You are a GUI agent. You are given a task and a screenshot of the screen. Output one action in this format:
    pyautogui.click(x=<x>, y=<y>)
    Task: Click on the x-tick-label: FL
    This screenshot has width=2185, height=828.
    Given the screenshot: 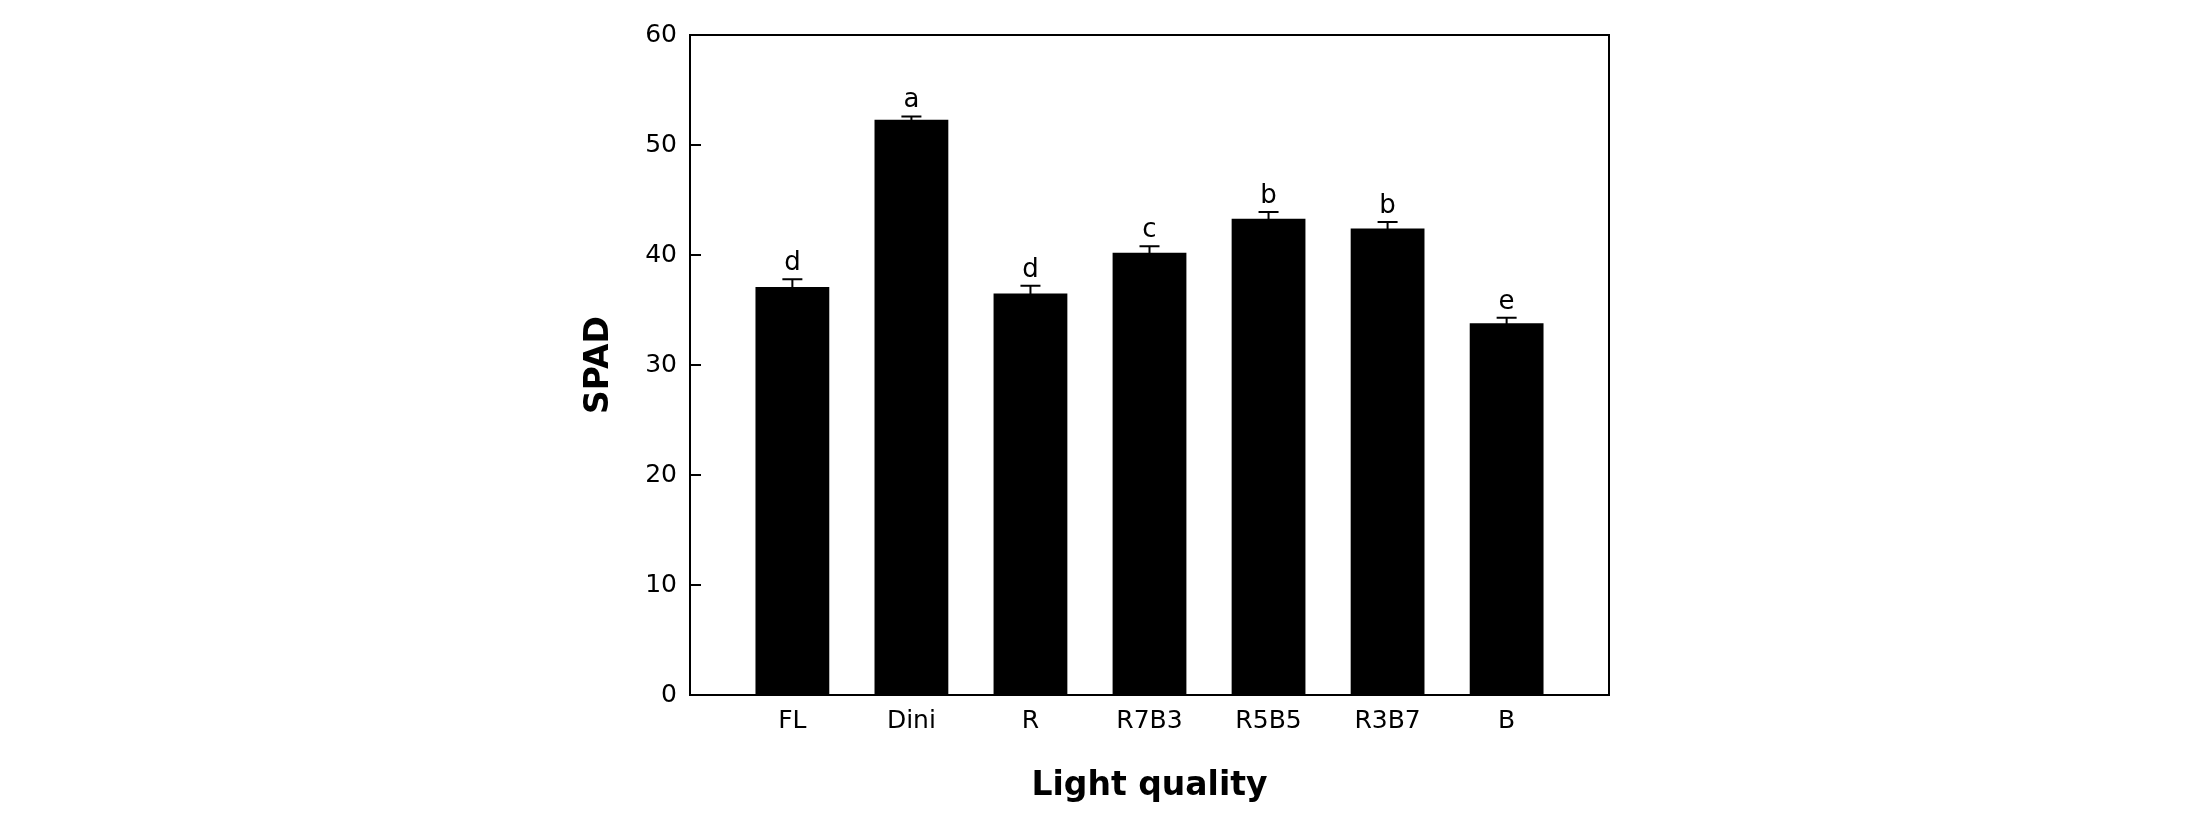 What is the action you would take?
    pyautogui.click(x=792, y=719)
    